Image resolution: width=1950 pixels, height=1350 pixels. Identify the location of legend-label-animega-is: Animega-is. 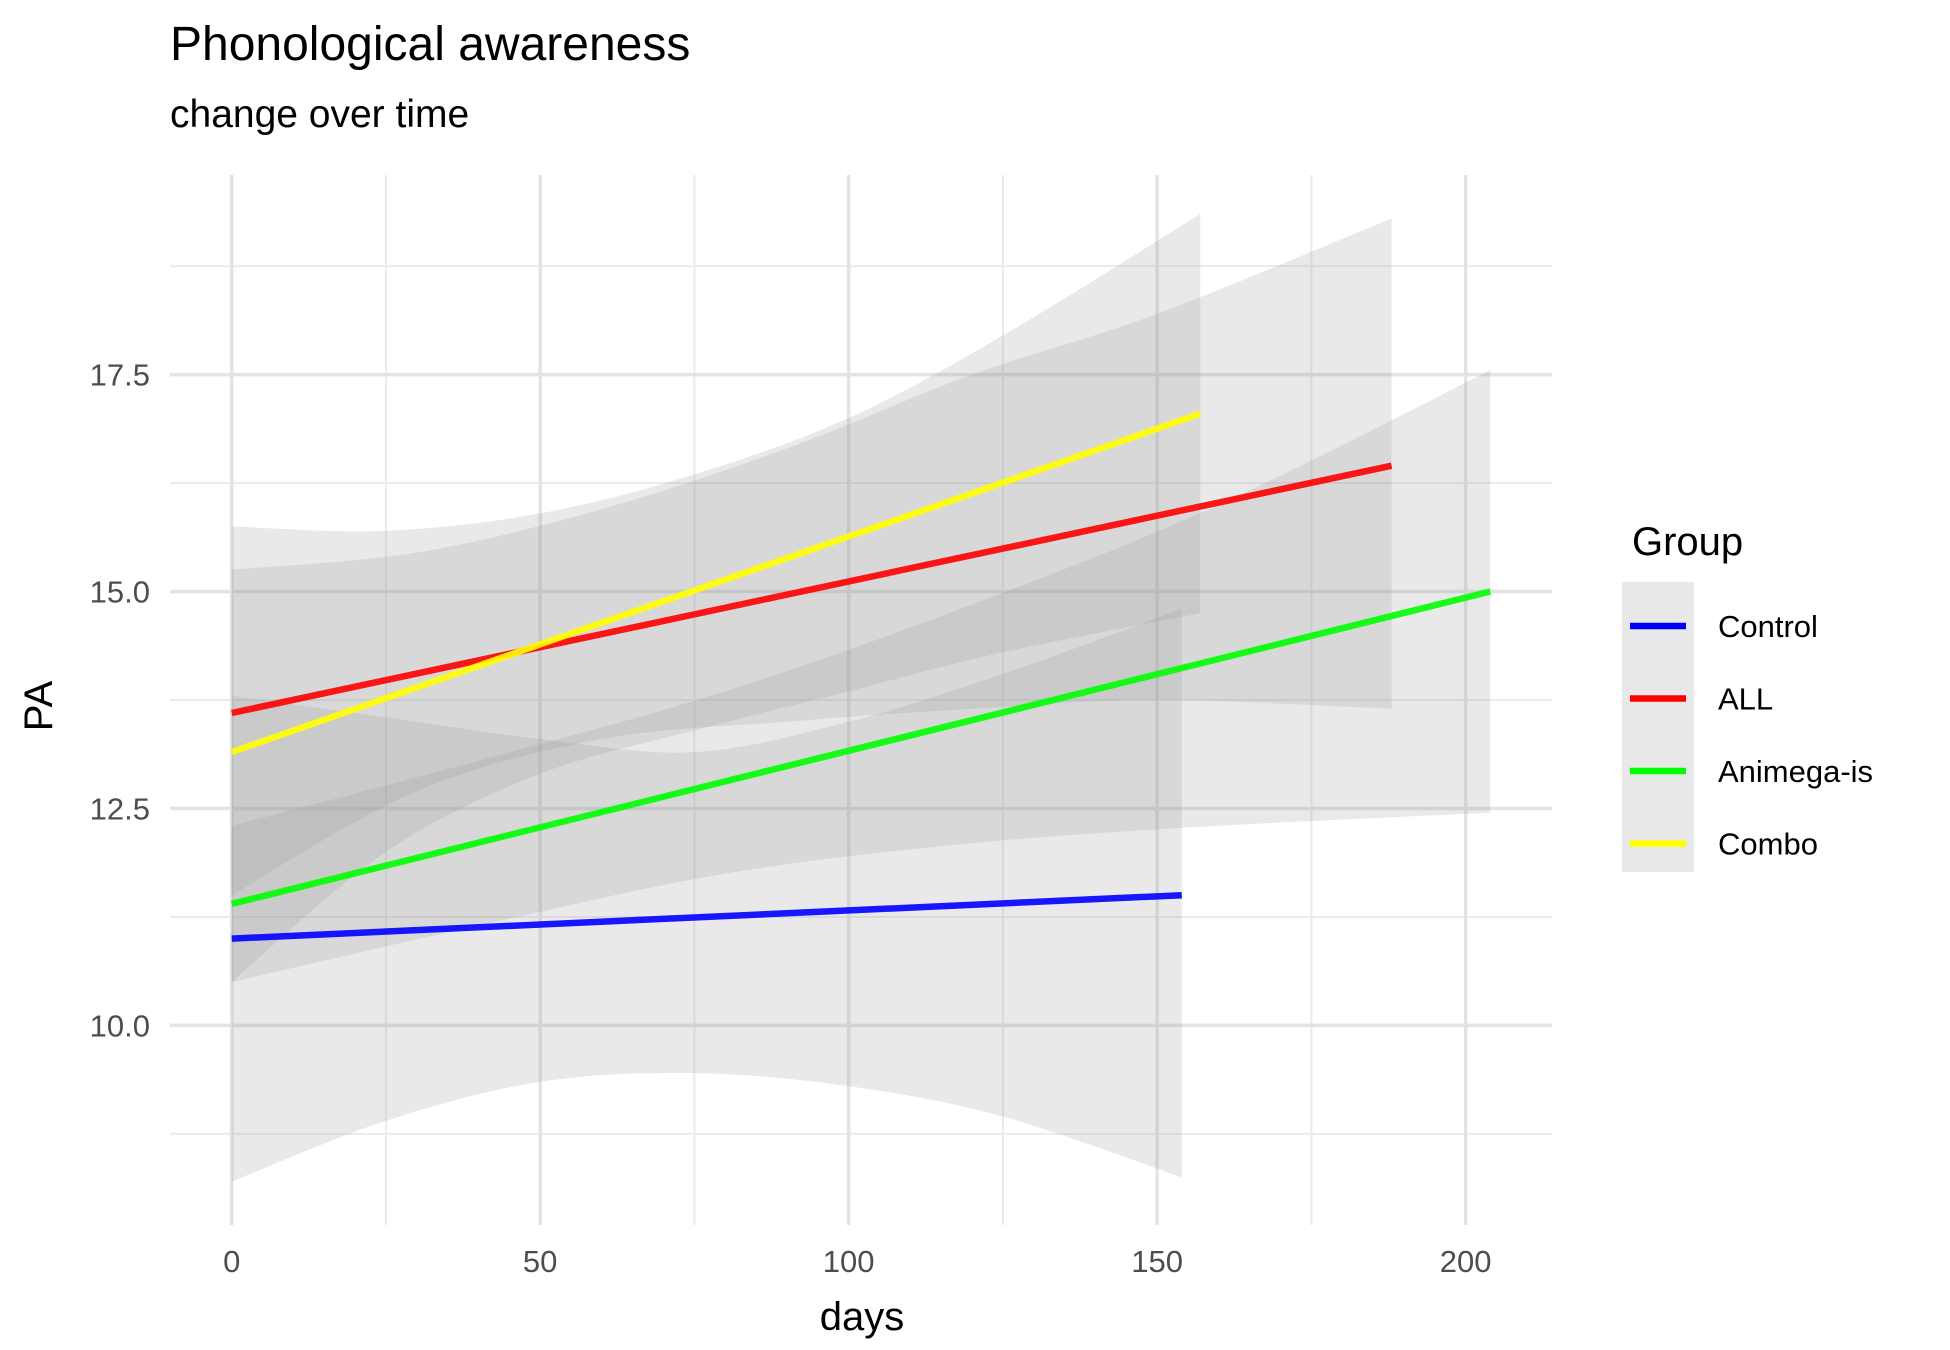
(1795, 771).